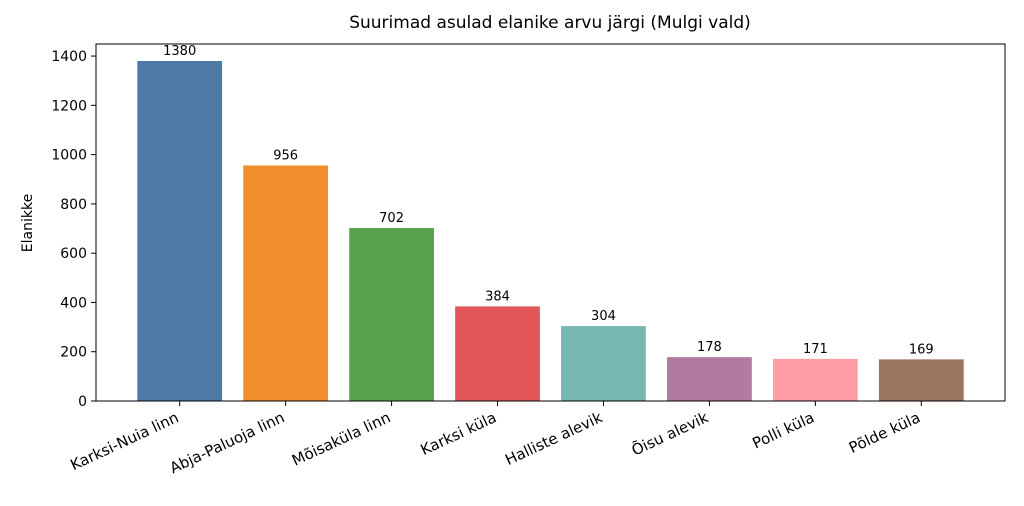 The image size is (1024, 506). What do you see at coordinates (341, 438) in the screenshot?
I see `x-tick-label: Mõisaküla linn` at bounding box center [341, 438].